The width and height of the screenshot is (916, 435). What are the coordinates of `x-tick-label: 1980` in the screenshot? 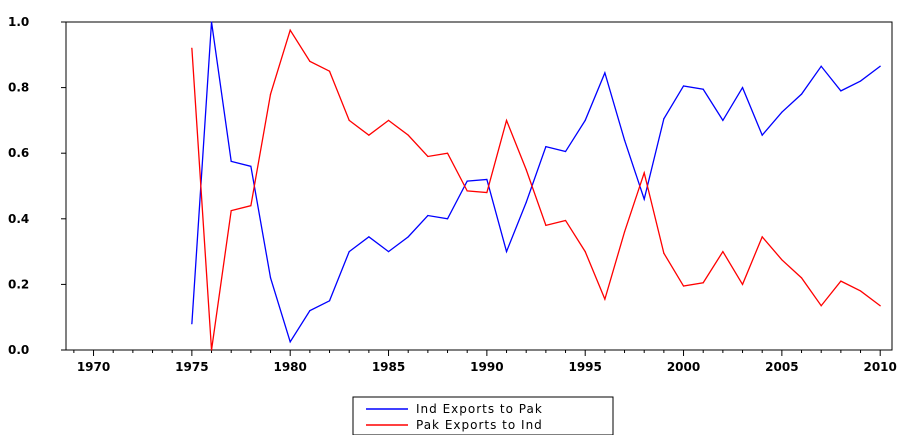 It's located at (289, 367).